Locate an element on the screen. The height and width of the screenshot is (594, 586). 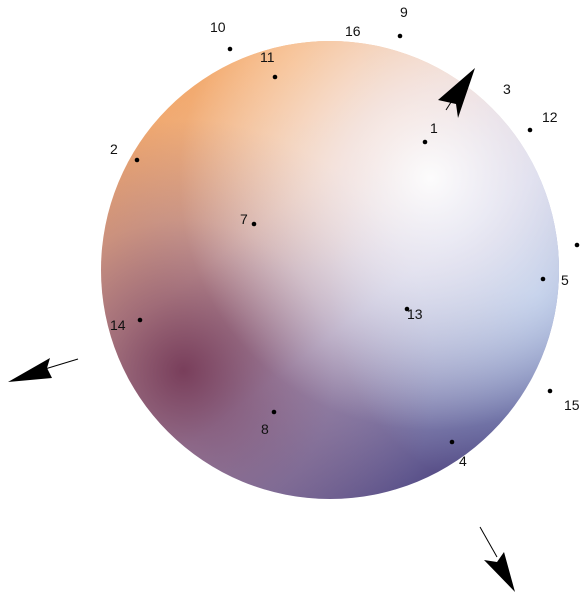
point-label: 4 is located at coordinates (463, 461).